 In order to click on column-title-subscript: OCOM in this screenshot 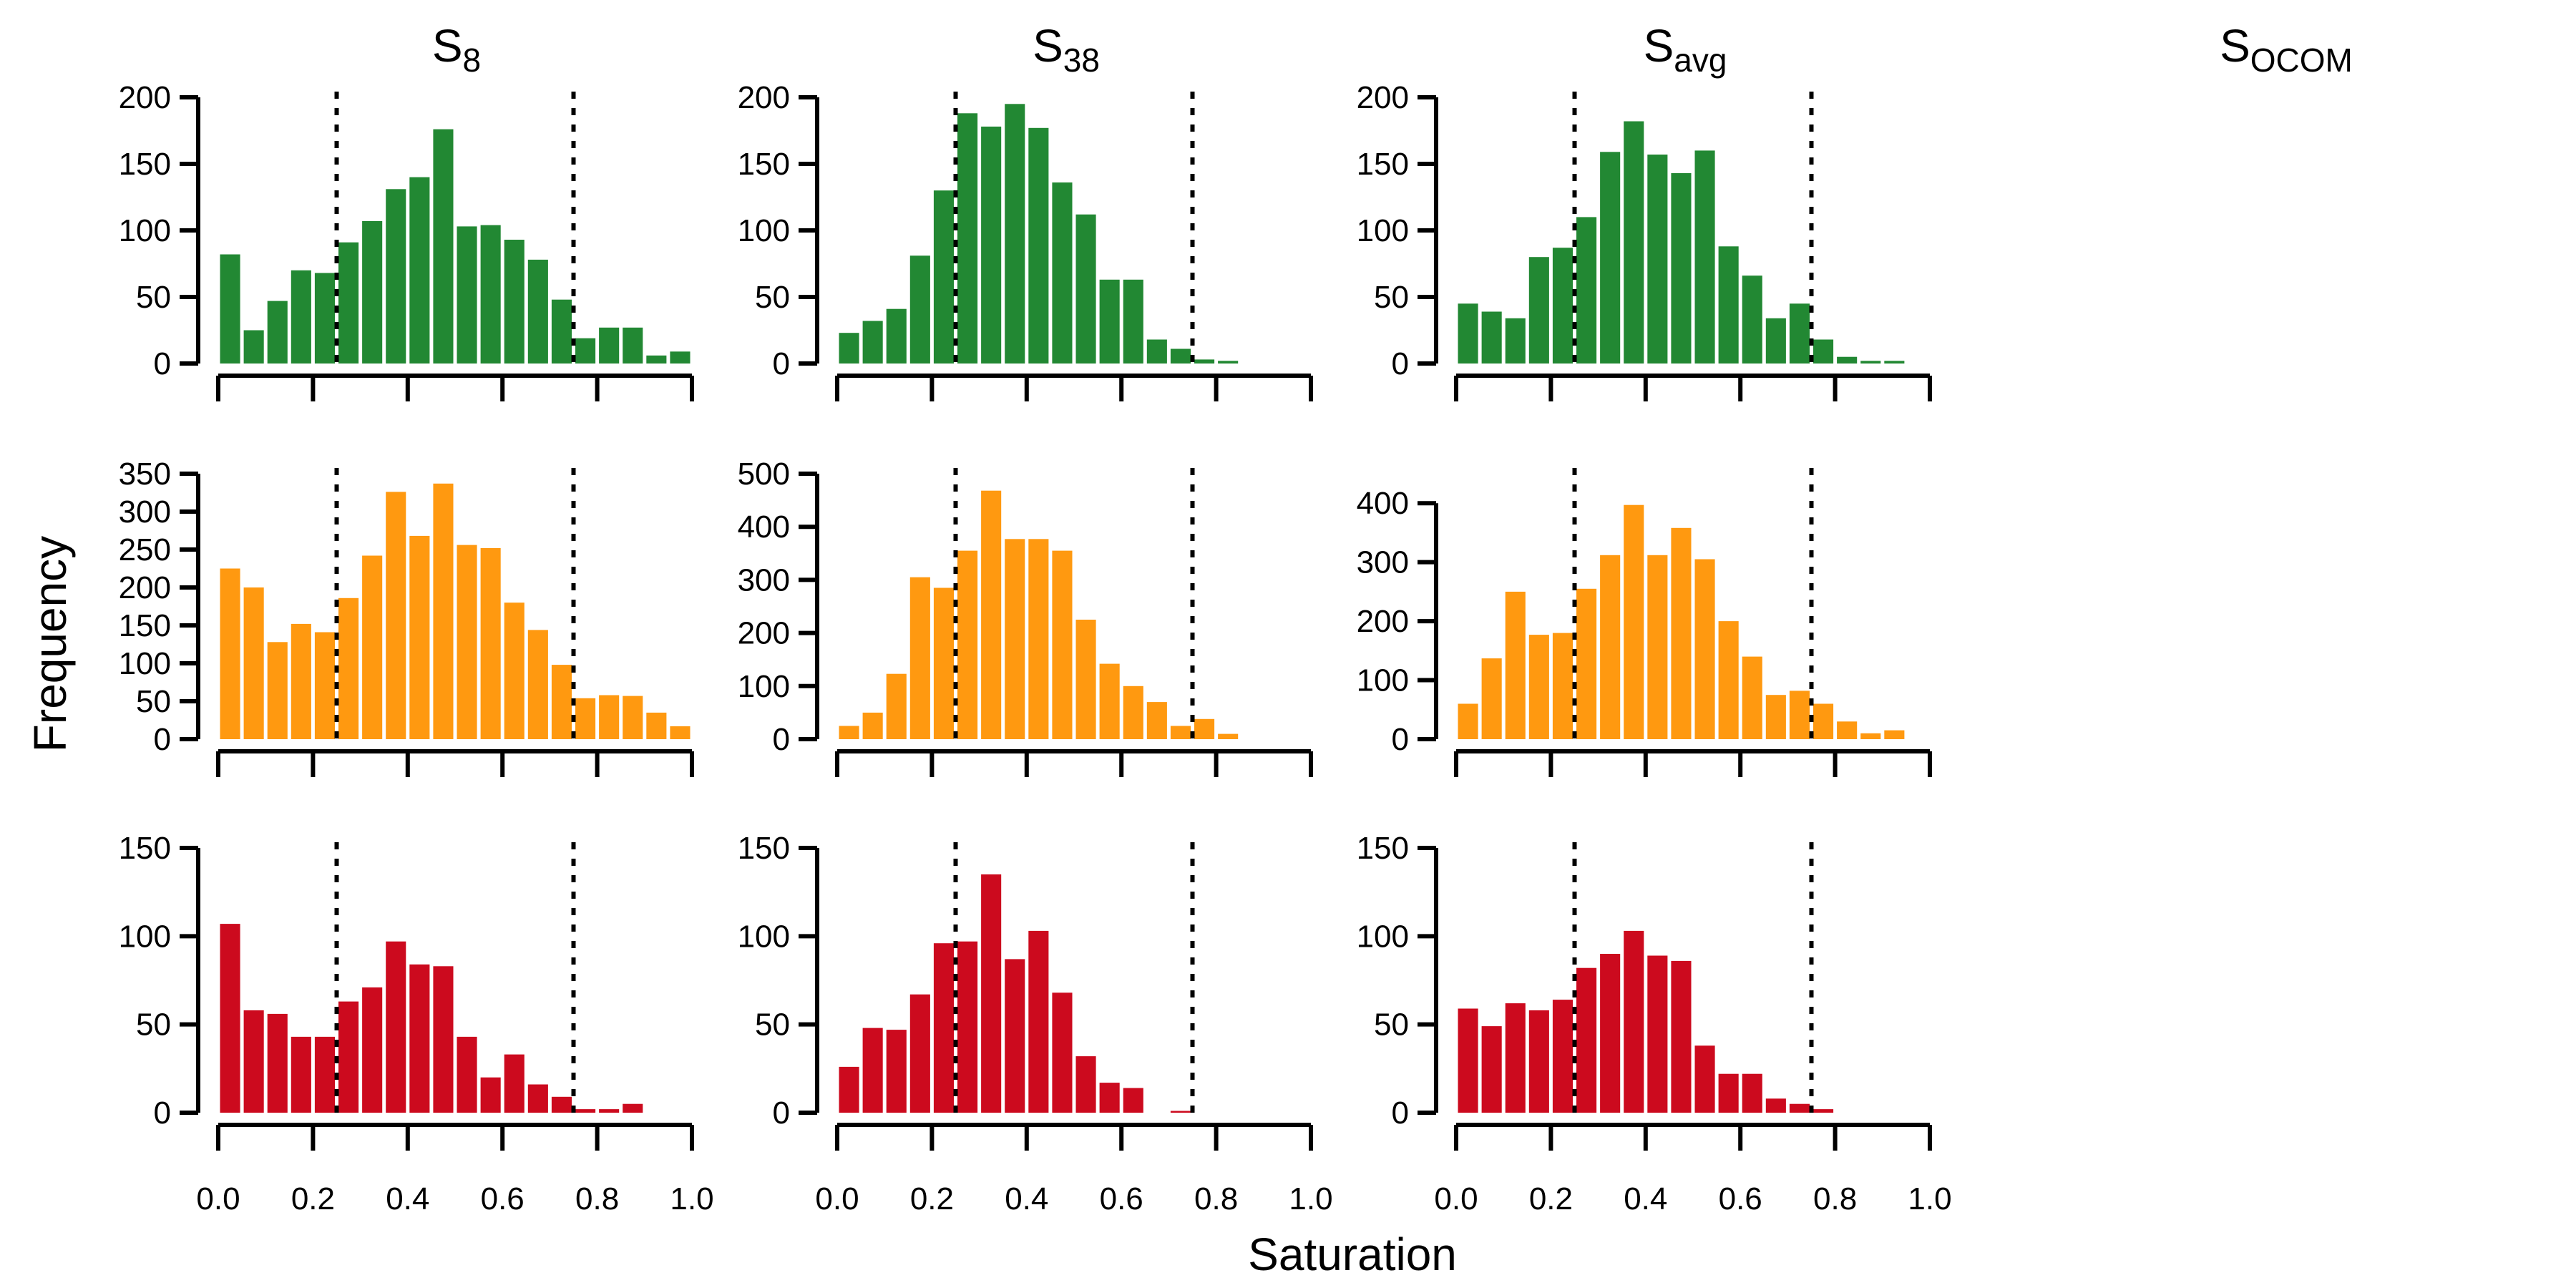, I will do `click(2301, 60)`.